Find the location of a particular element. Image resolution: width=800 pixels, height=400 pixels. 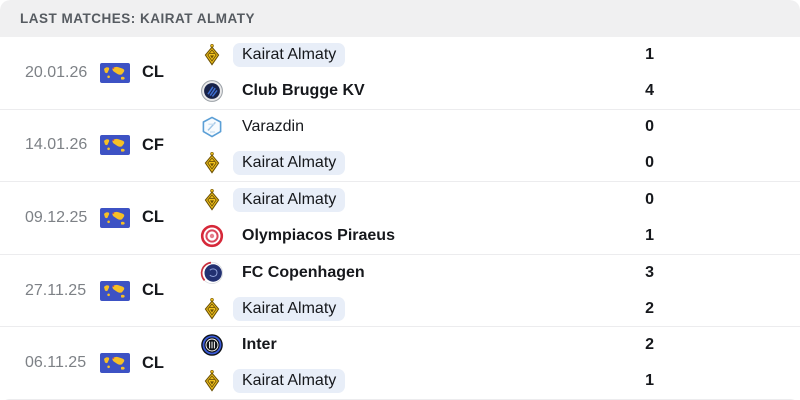

team-line-away: Kairat Almaty 2 is located at coordinates (427, 309).